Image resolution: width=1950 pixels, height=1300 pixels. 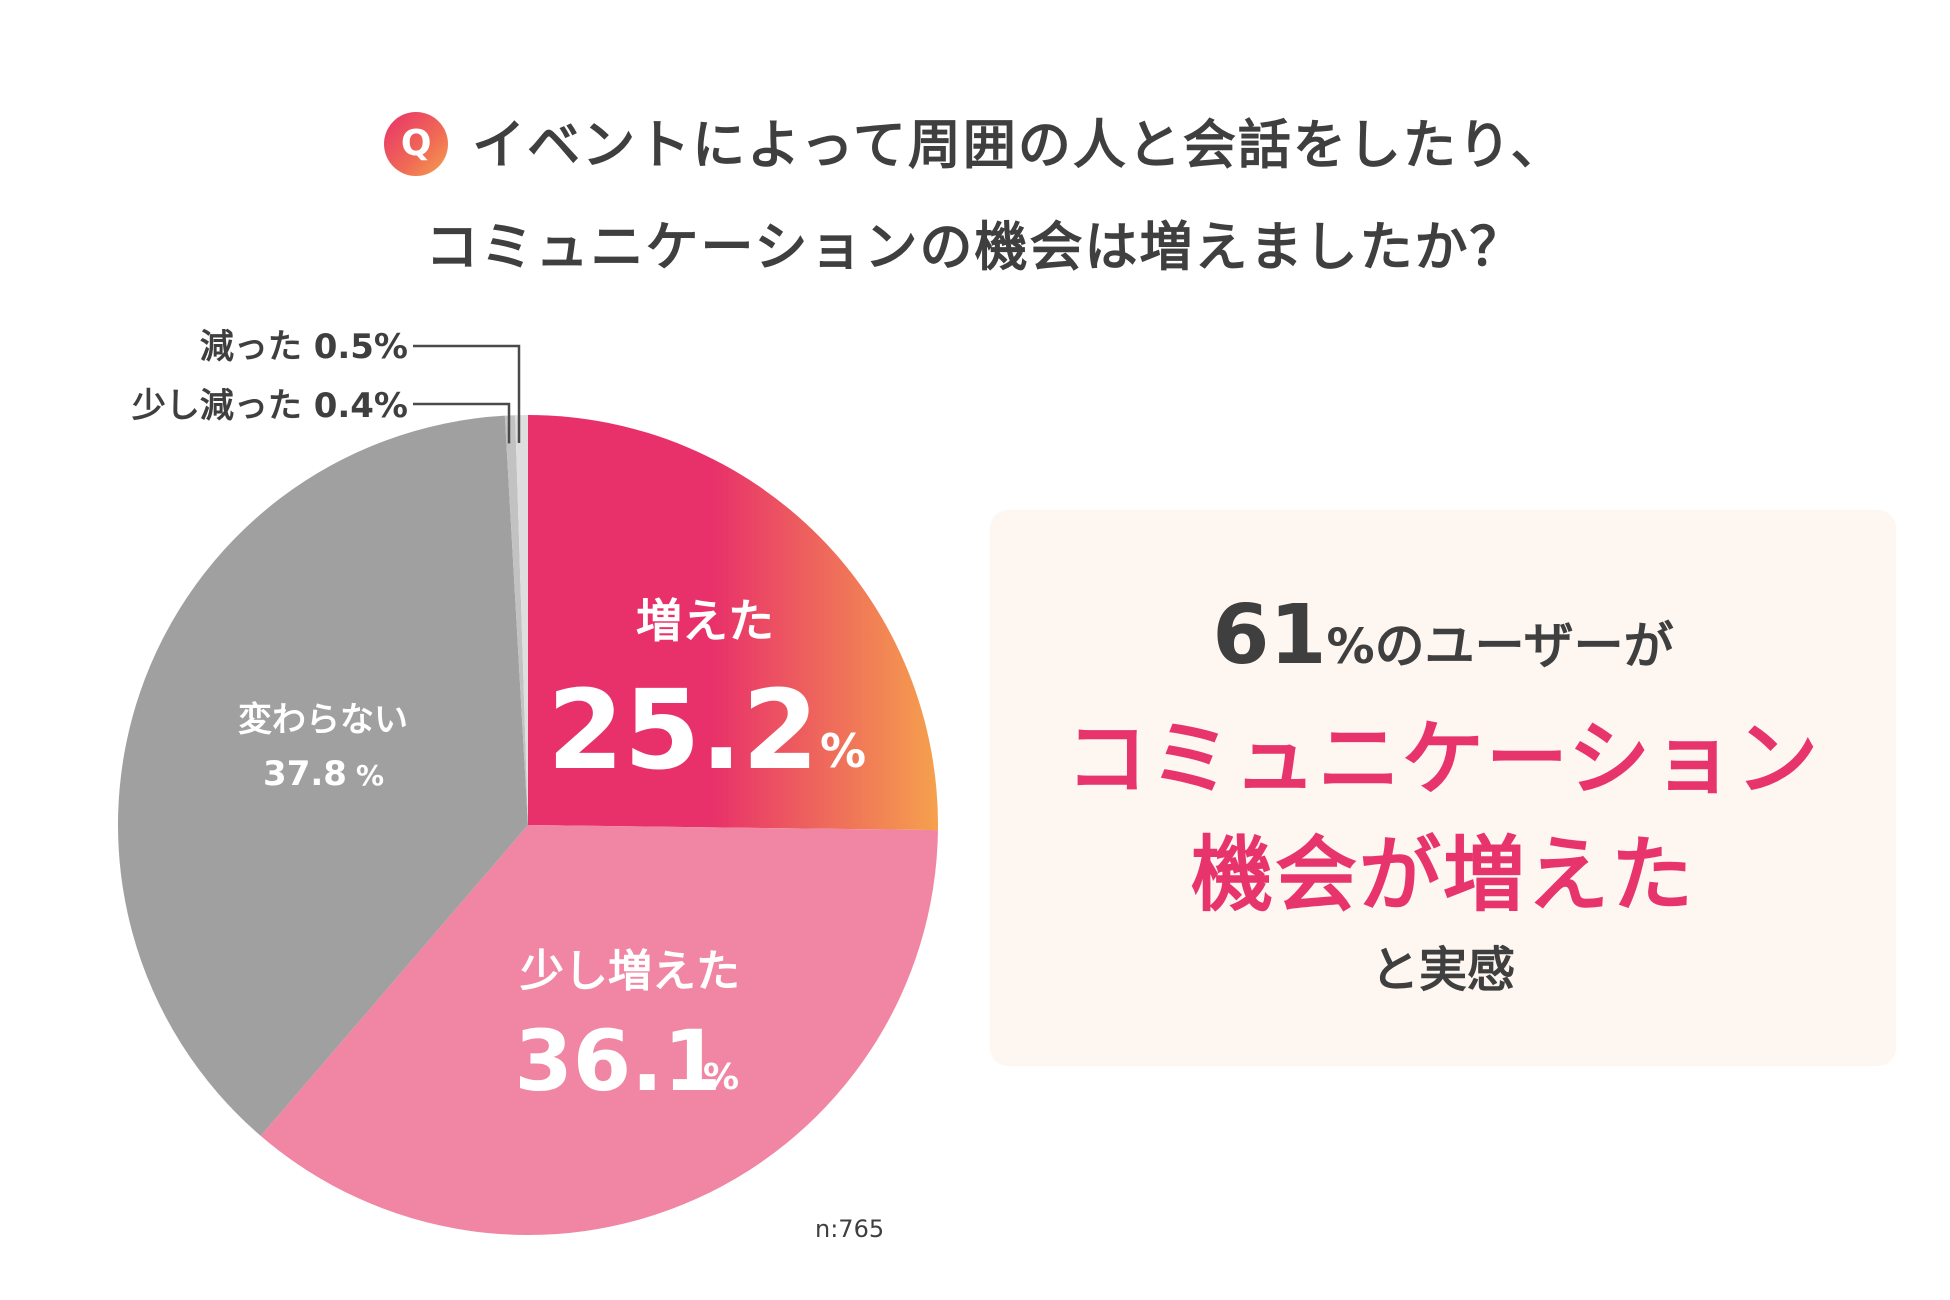 What do you see at coordinates (416, 144) in the screenshot?
I see `question-badge: Q` at bounding box center [416, 144].